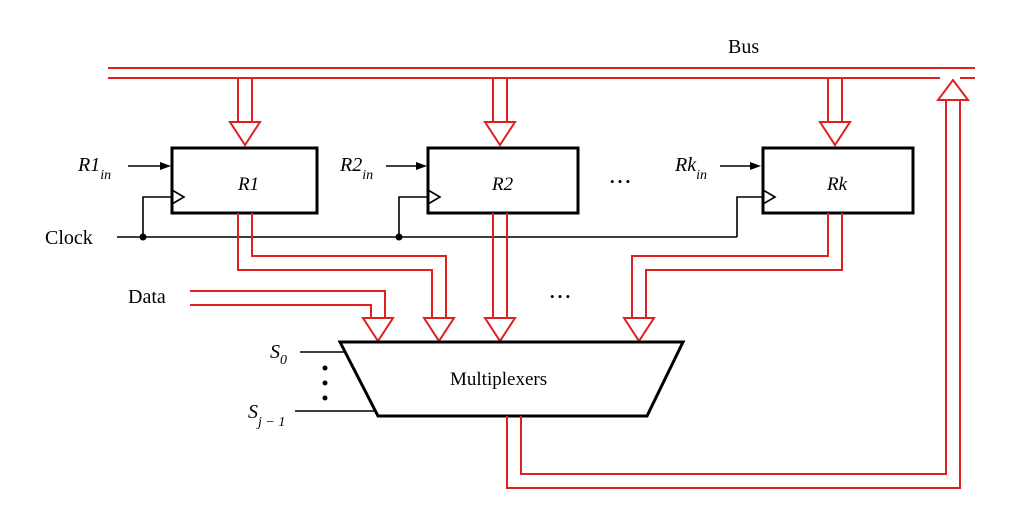 The image size is (1018, 514). I want to click on register-r1: R1, so click(244, 180).